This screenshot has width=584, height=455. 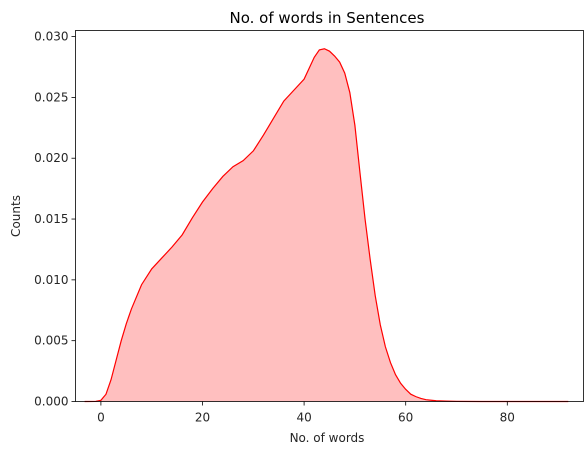 What do you see at coordinates (51, 158) in the screenshot?
I see `y-tick-label: 0.020` at bounding box center [51, 158].